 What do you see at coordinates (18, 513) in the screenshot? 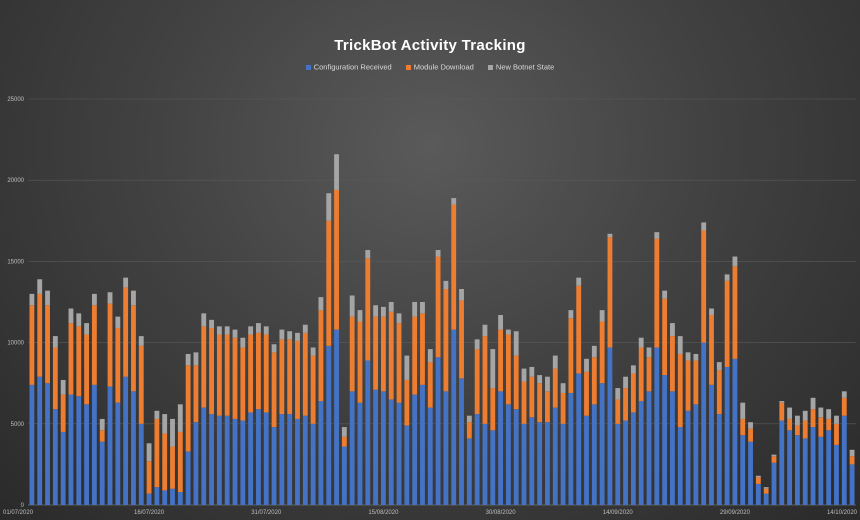
I see `x-tick-label: 01/07/2020` at bounding box center [18, 513].